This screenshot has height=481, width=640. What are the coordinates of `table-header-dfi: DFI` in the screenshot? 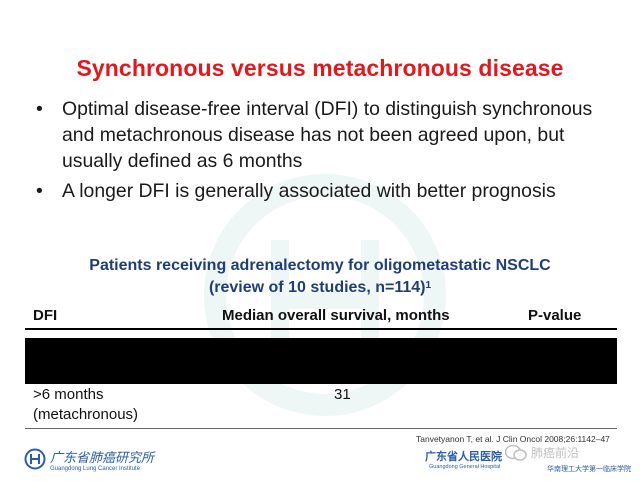 It's located at (45, 315).